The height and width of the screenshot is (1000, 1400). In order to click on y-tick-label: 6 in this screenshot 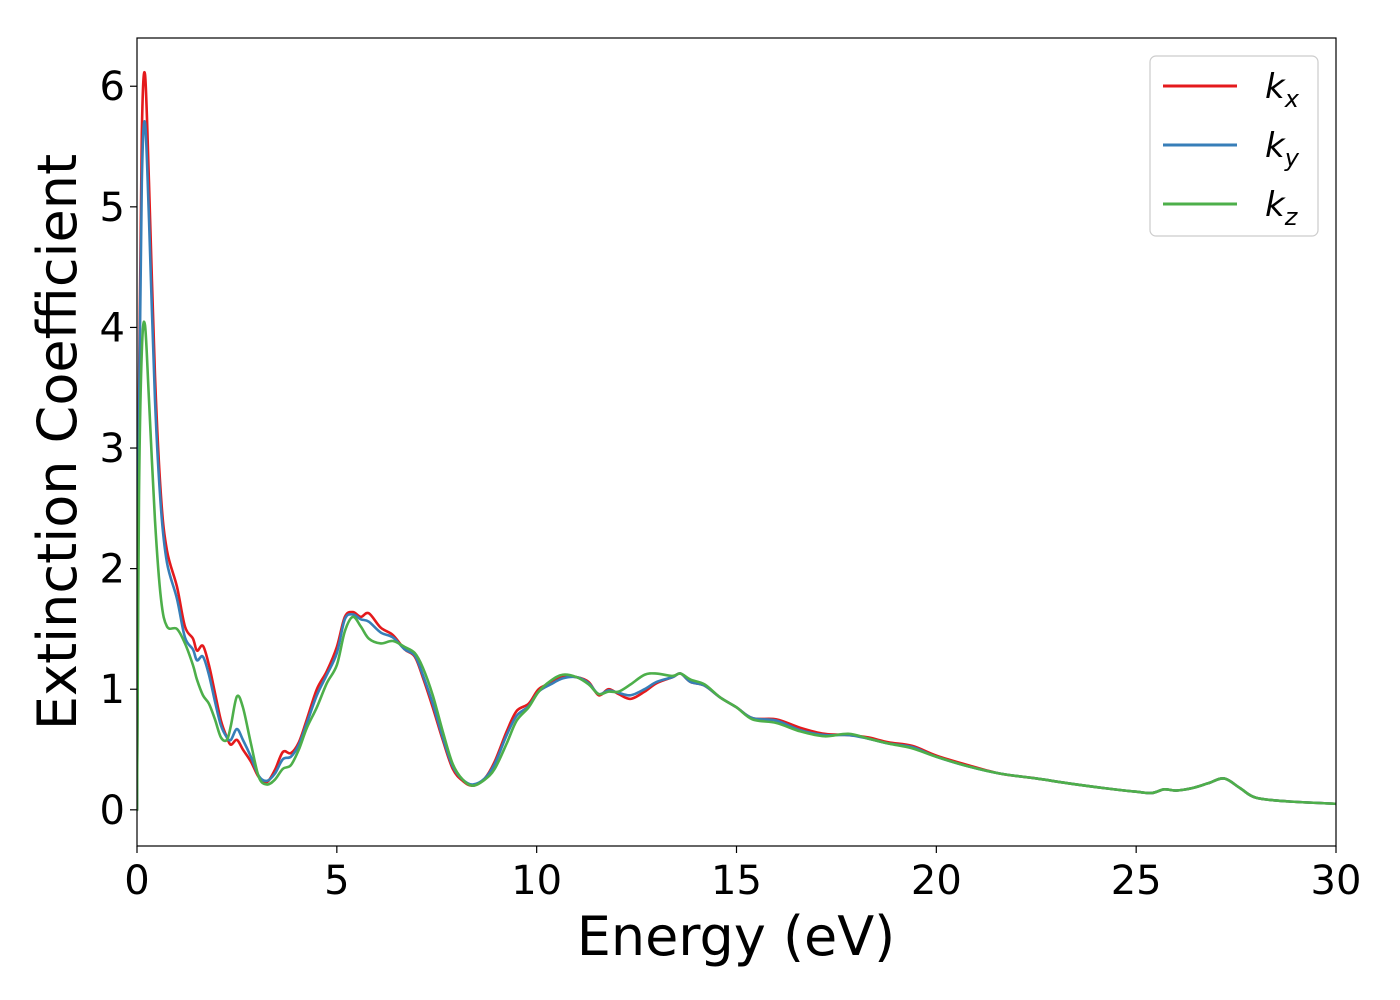, I will do `click(112, 87)`.